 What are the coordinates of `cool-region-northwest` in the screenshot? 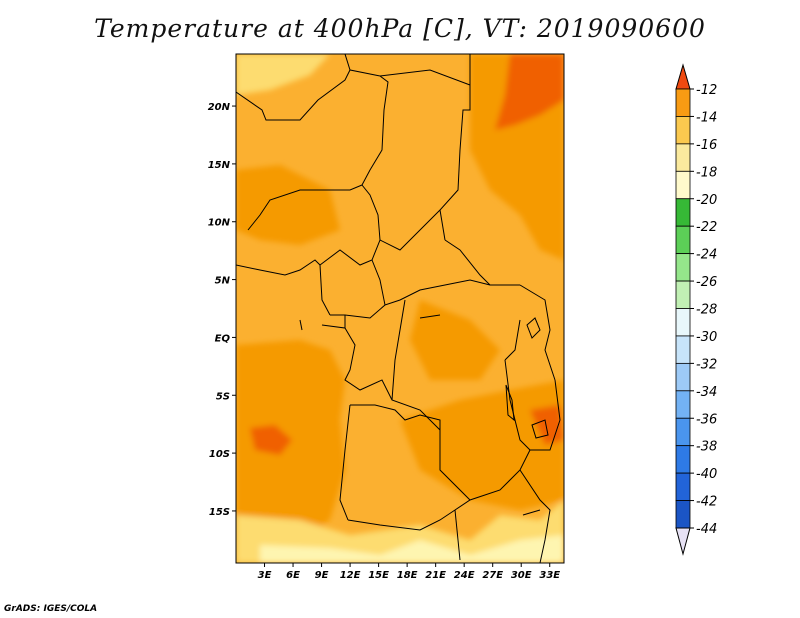 It's located at (283, 74).